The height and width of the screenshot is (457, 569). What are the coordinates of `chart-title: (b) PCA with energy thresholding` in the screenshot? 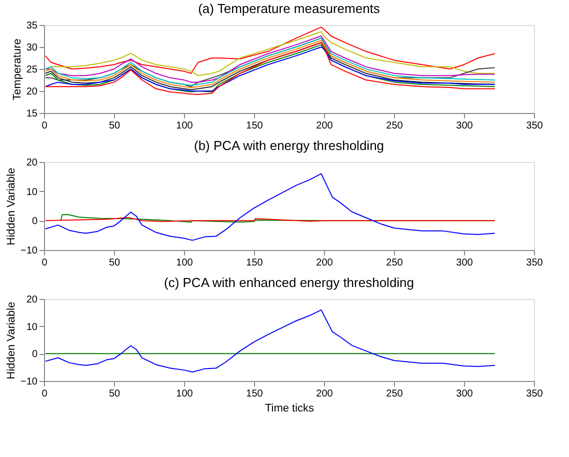 It's located at (289, 145).